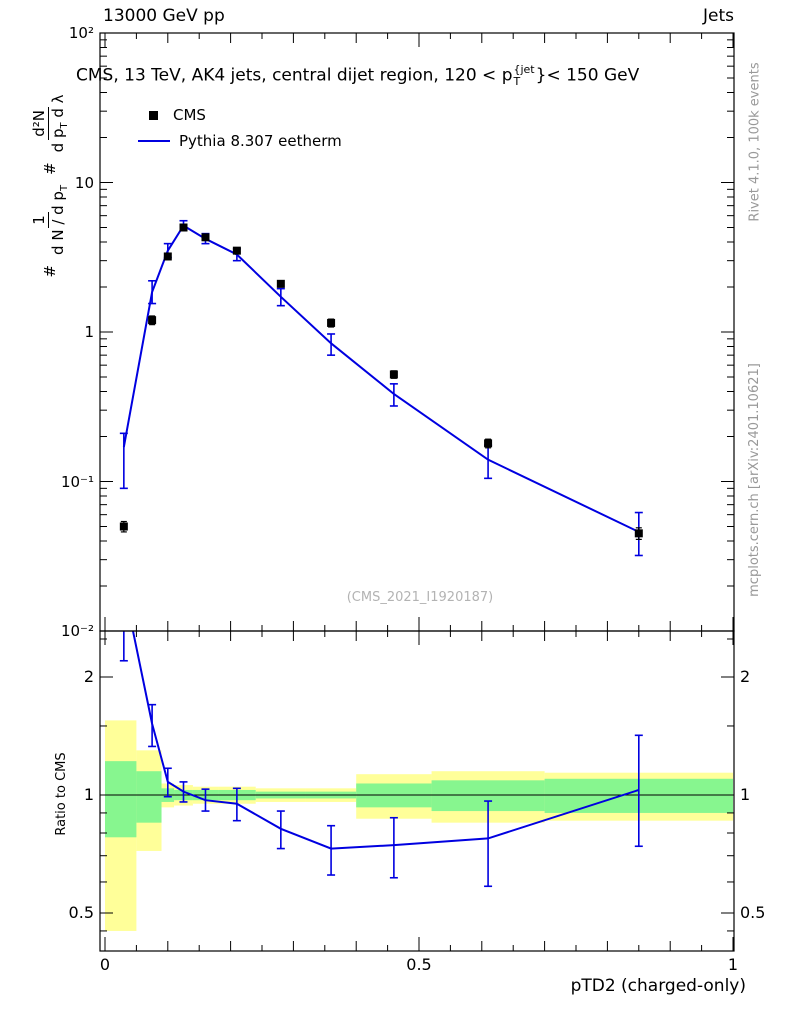  What do you see at coordinates (77, 631) in the screenshot?
I see `main-y-tick-label: 10⁻²` at bounding box center [77, 631].